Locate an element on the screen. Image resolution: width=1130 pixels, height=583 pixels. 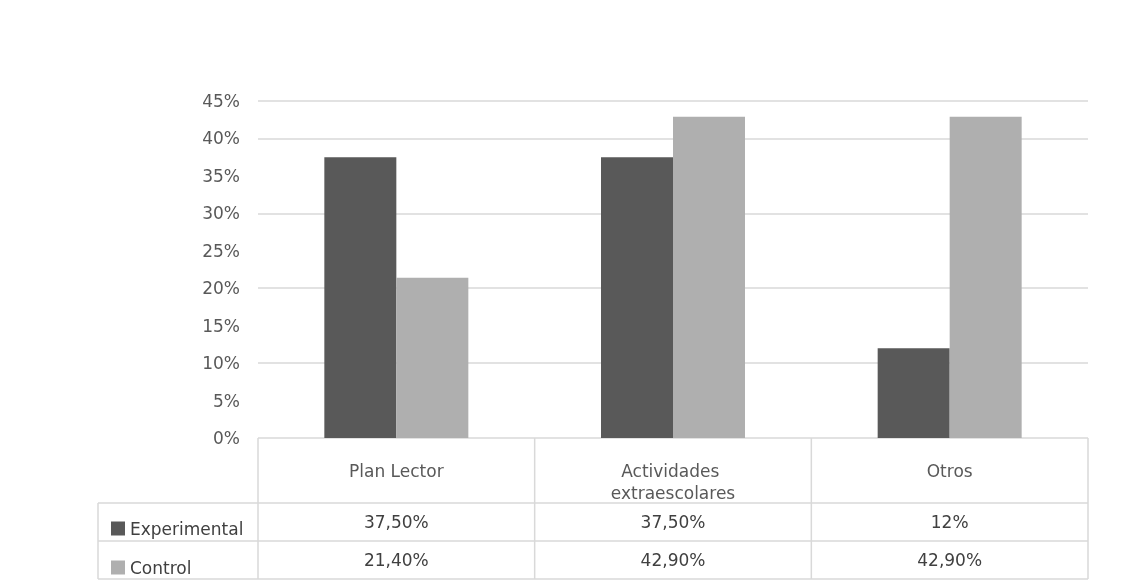
y-tick-label: 25% is located at coordinates (221, 250).